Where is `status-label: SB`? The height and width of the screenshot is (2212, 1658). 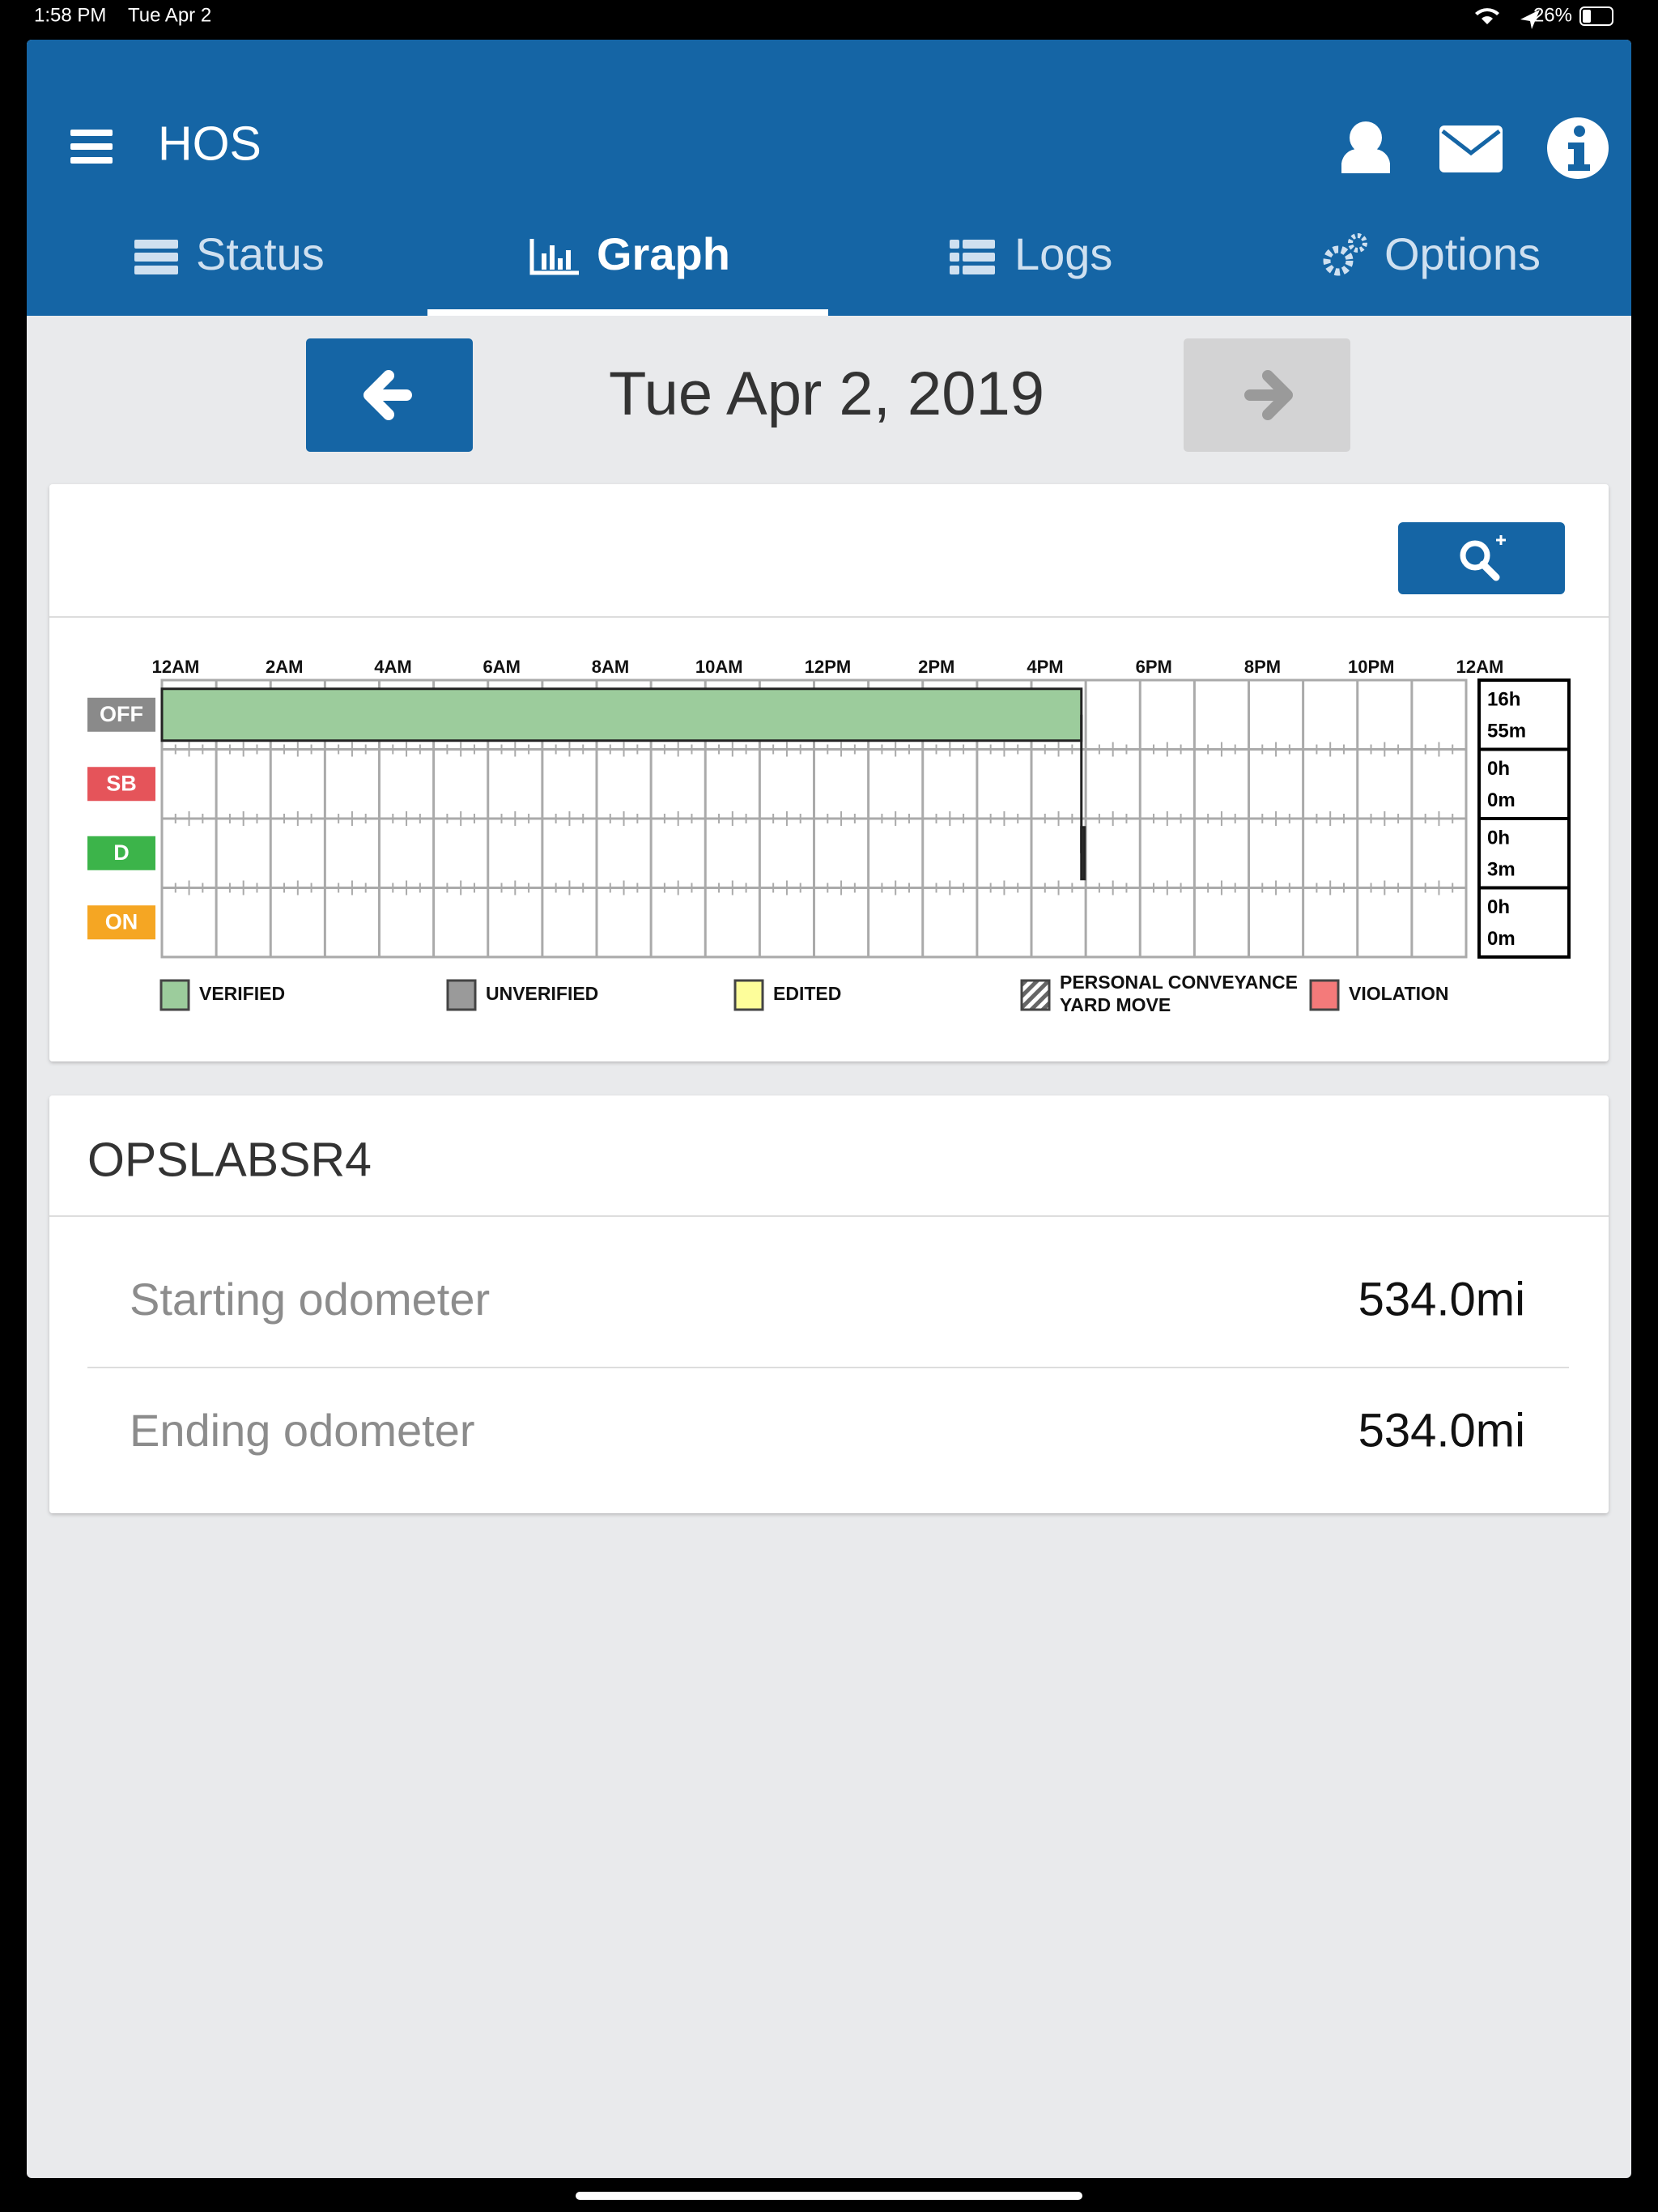 status-label: SB is located at coordinates (121, 783).